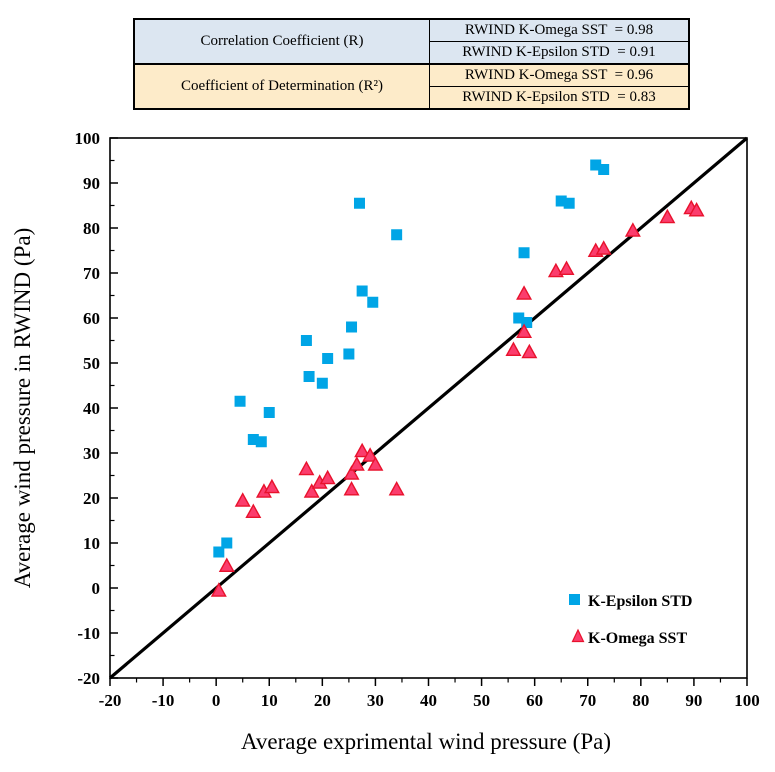  I want to click on y-axis-title: Average wind pressure in RWIND (Pa), so click(22, 408).